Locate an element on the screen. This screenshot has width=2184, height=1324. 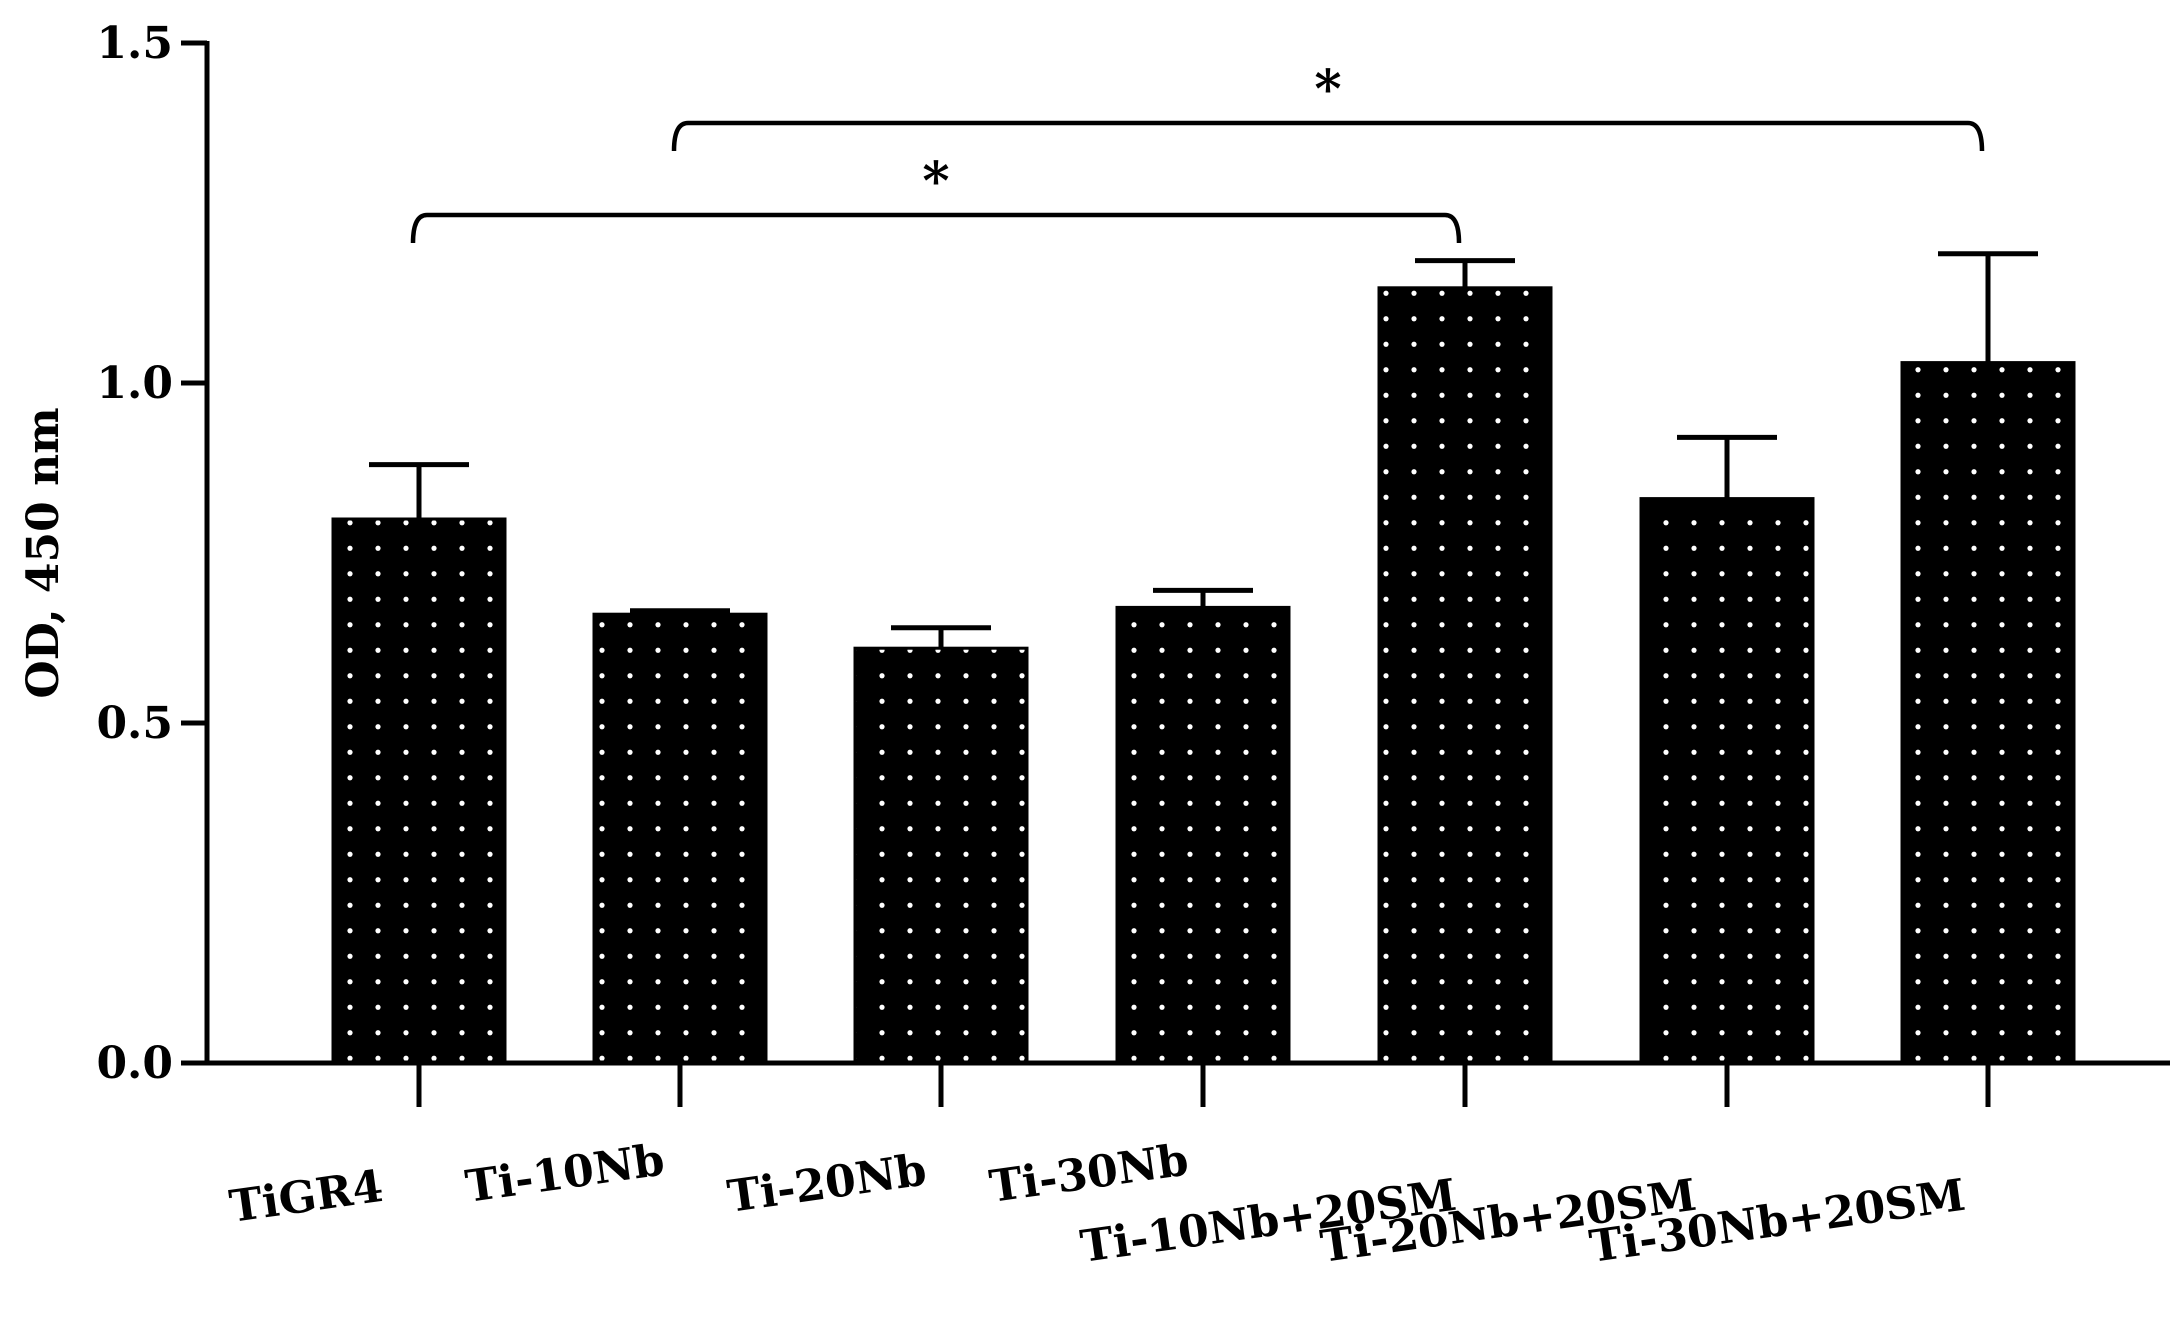
x-category-label: Ti-30Nb is located at coordinates (1088, 1174).